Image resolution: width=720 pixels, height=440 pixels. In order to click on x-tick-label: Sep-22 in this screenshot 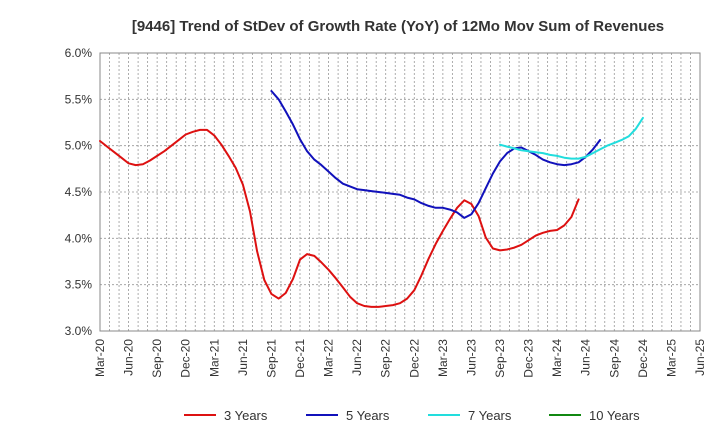, I will do `click(386, 358)`.